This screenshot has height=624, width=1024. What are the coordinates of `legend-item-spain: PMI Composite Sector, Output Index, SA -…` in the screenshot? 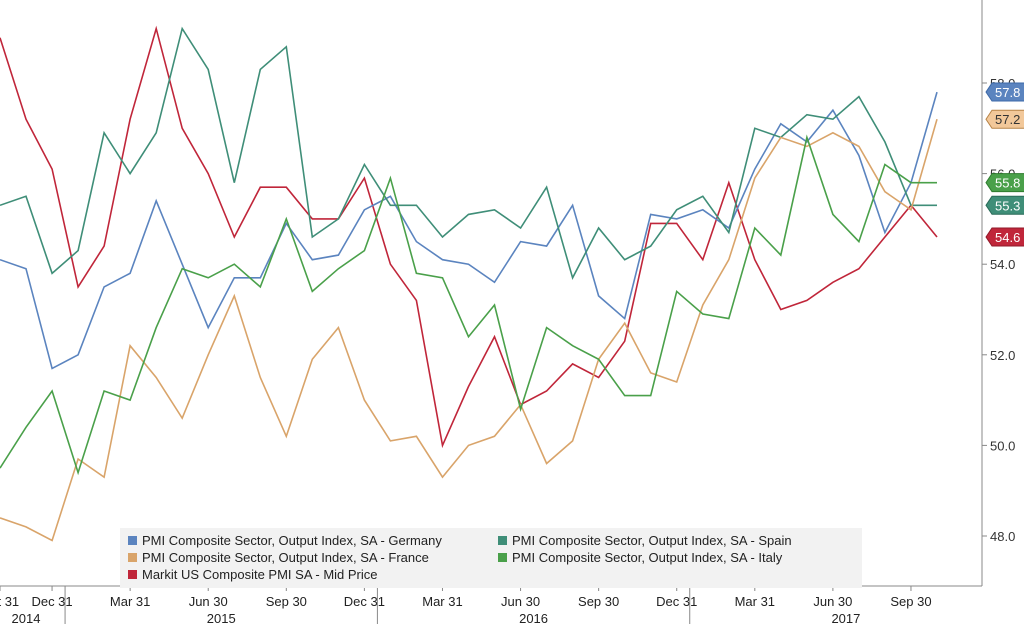 It's located at (683, 540).